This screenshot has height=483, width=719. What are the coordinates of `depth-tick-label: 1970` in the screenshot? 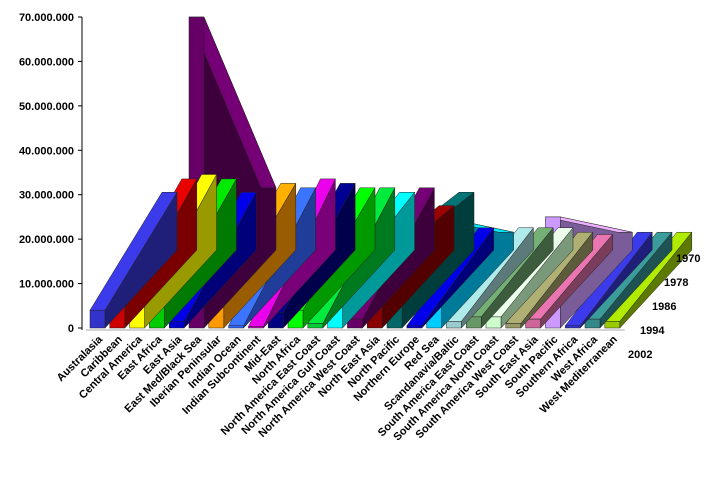 It's located at (688, 259).